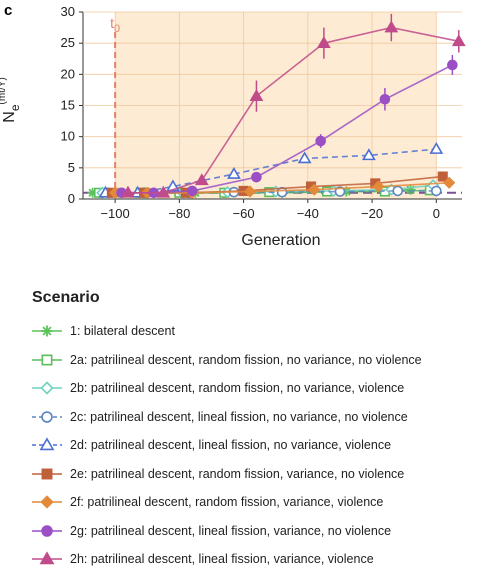 The width and height of the screenshot is (493, 579). Describe the element at coordinates (257, 331) in the screenshot. I see `legend-item: 1: bilateral descent` at that location.